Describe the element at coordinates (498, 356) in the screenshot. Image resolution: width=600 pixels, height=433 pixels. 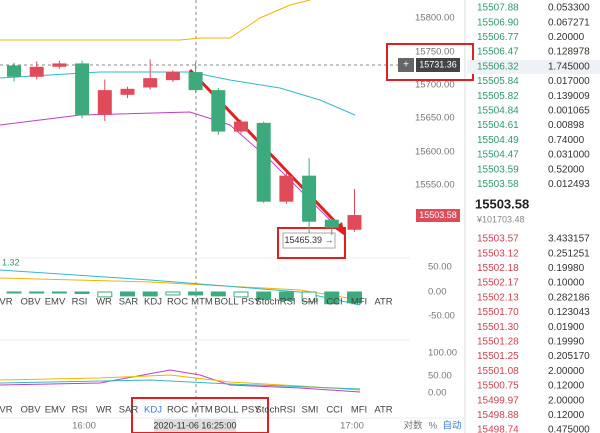
I see `bid-price: 15501.25` at that location.